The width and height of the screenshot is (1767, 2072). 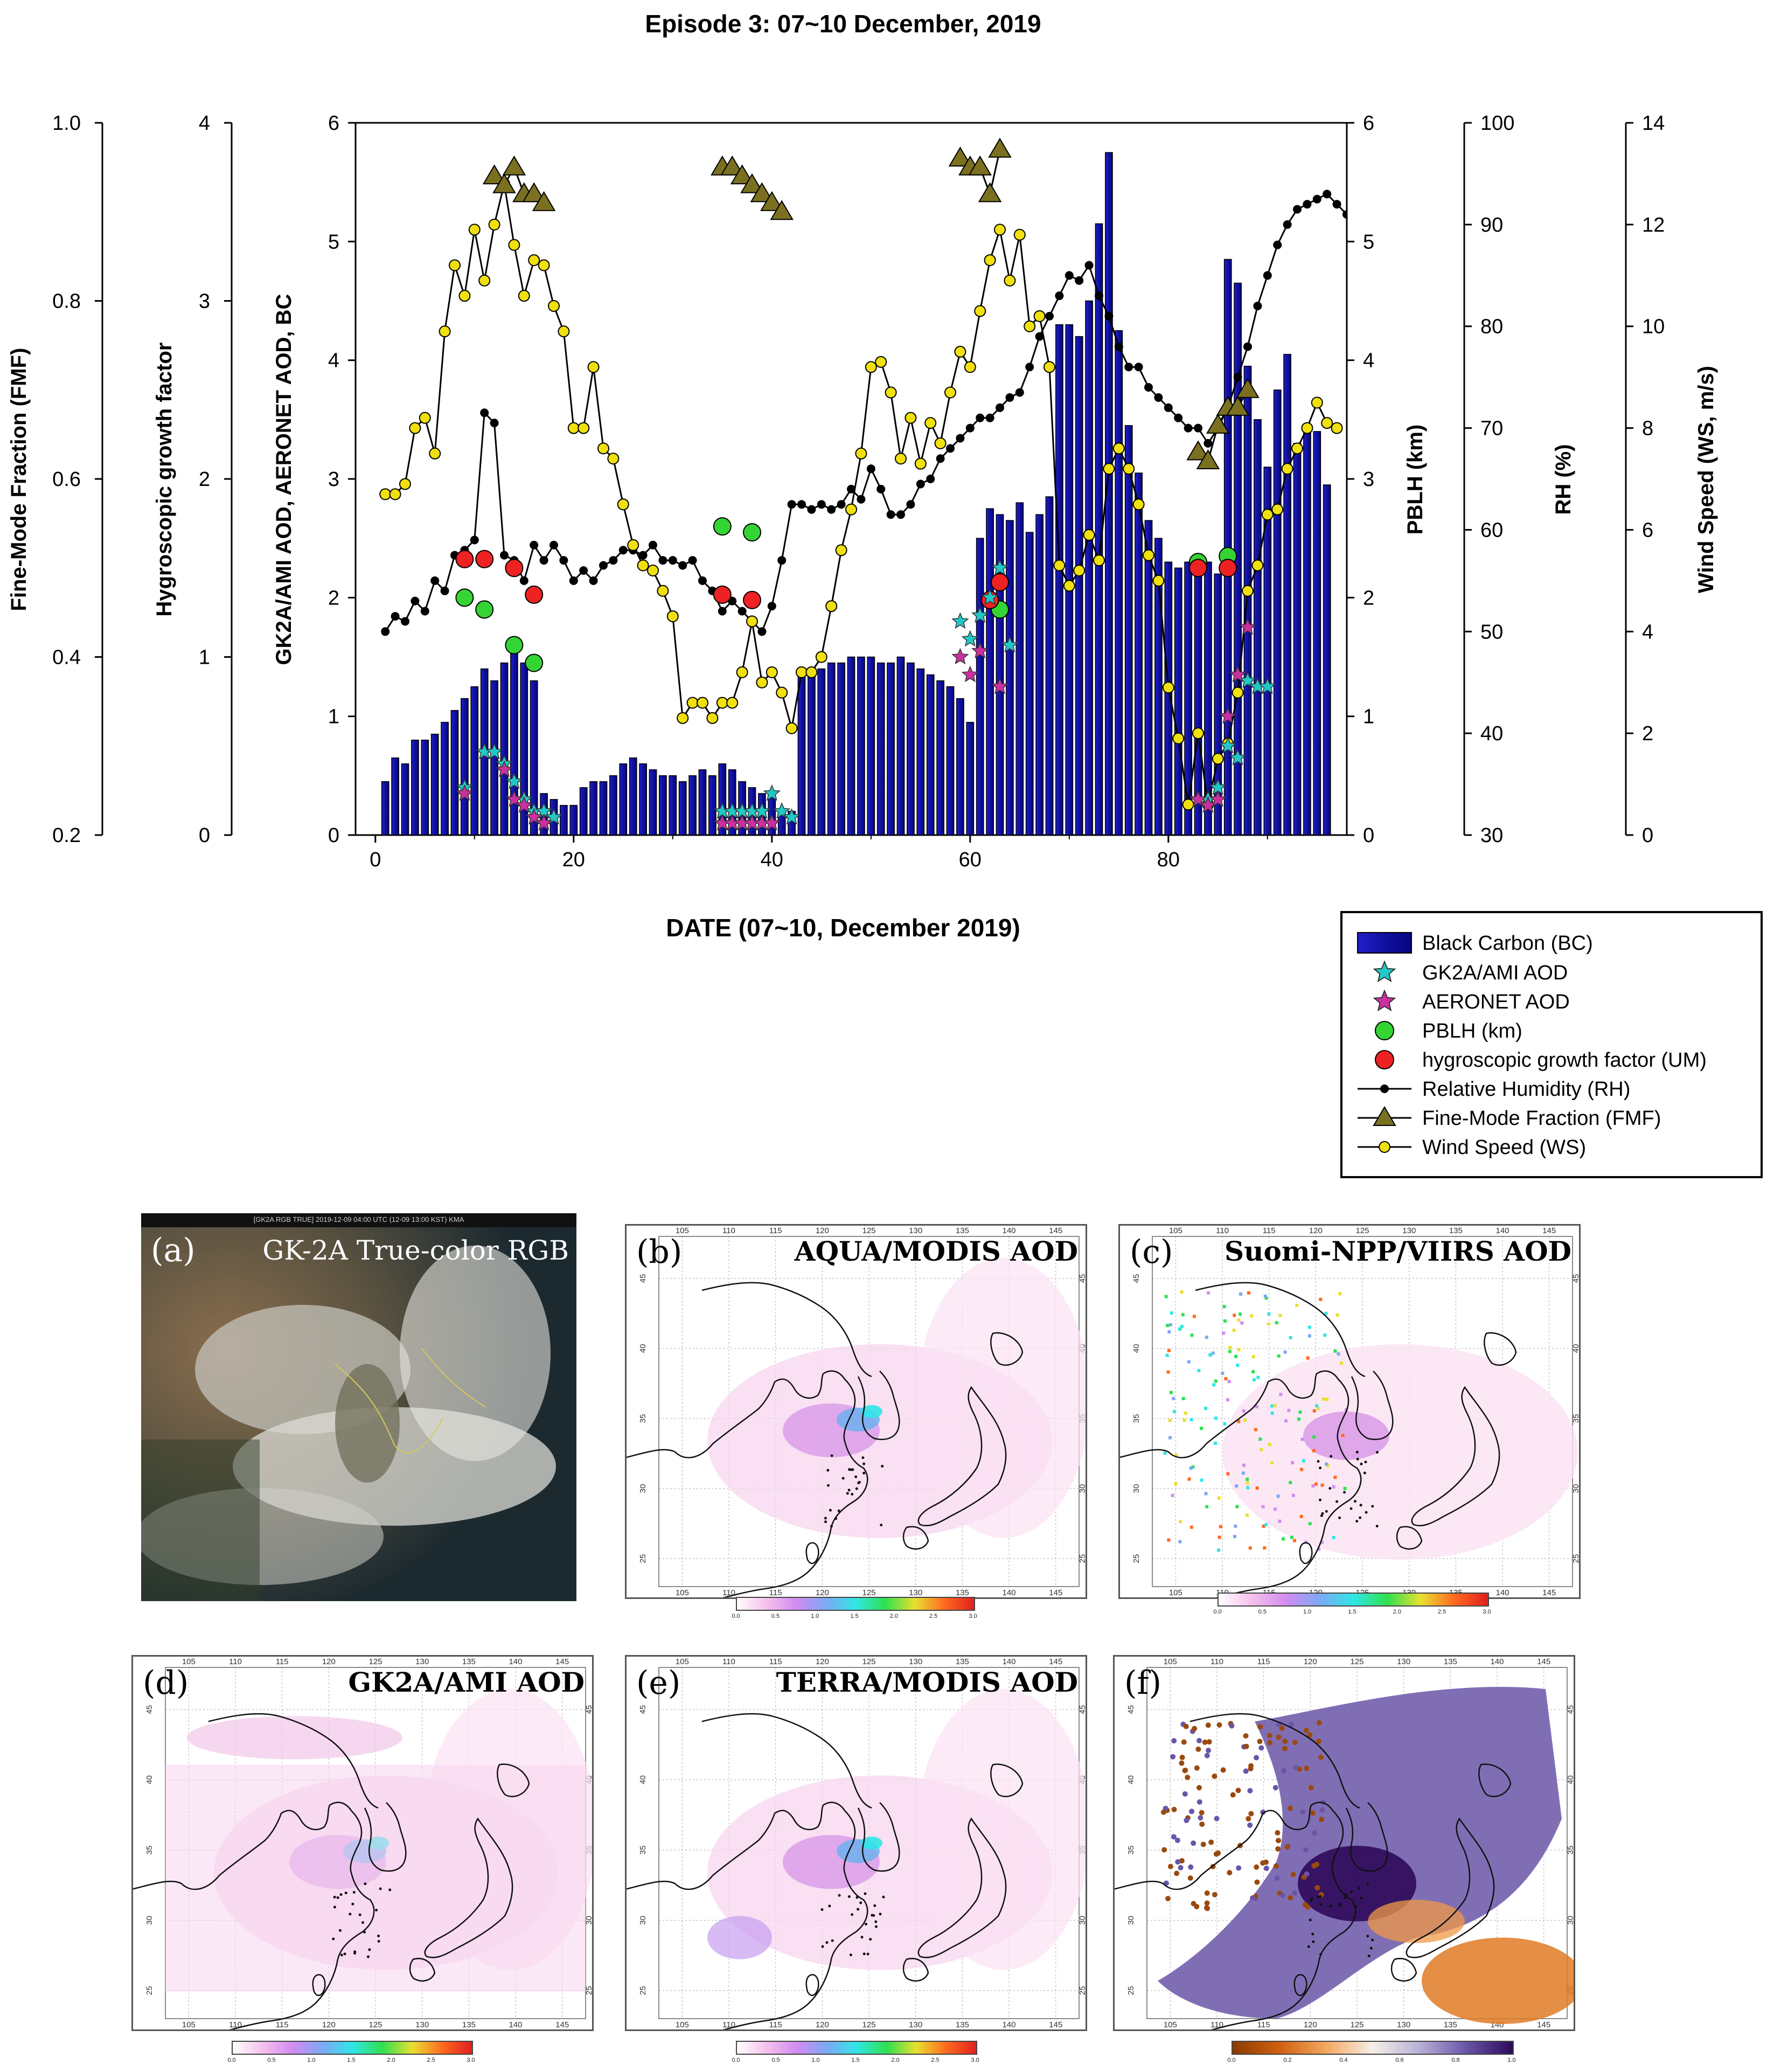 What do you see at coordinates (1131, 1990) in the screenshot?
I see `map-lat-label: 25` at bounding box center [1131, 1990].